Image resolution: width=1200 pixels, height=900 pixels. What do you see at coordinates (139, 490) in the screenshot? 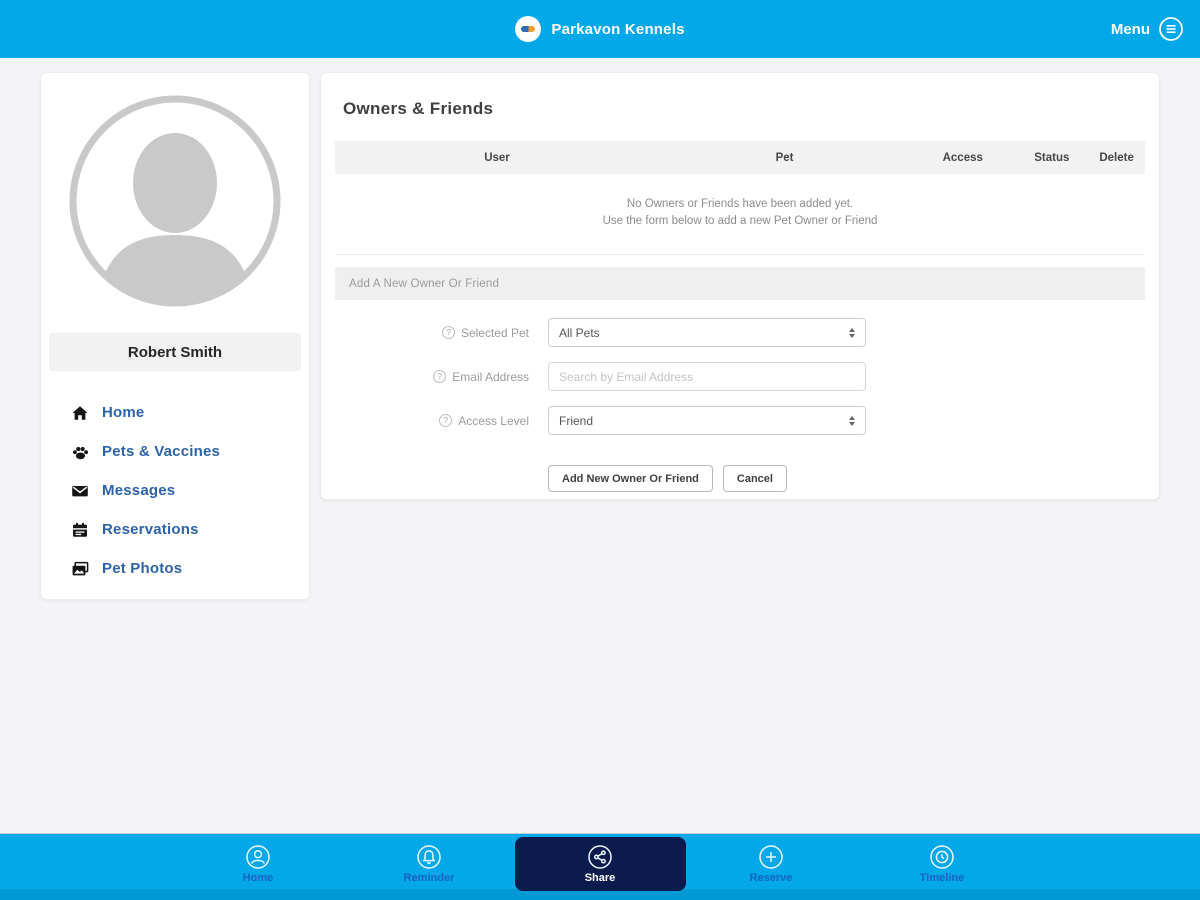
I see `sidebar-item-label: Messages` at bounding box center [139, 490].